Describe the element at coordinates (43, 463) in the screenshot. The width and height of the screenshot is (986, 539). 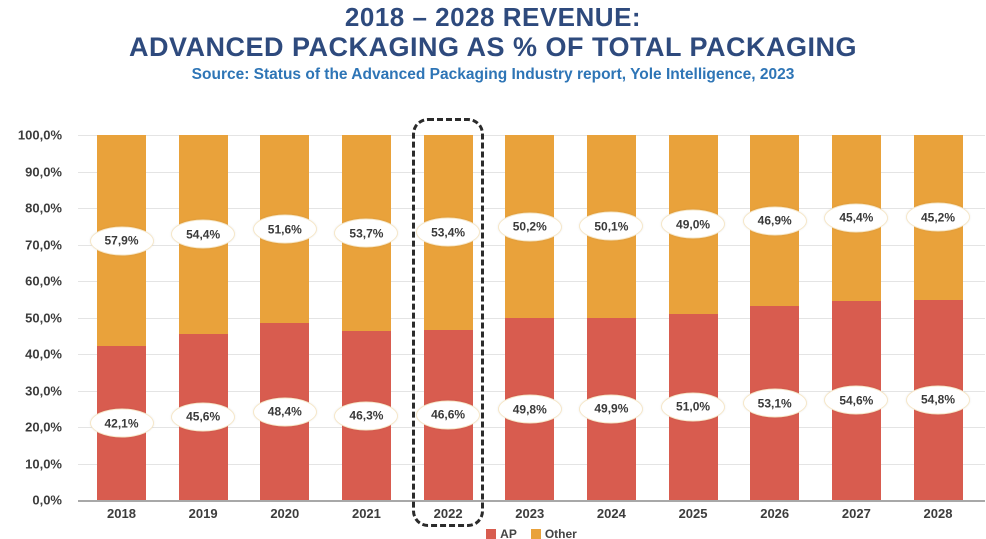
I see `y-axis-label-10: 10,0%` at that location.